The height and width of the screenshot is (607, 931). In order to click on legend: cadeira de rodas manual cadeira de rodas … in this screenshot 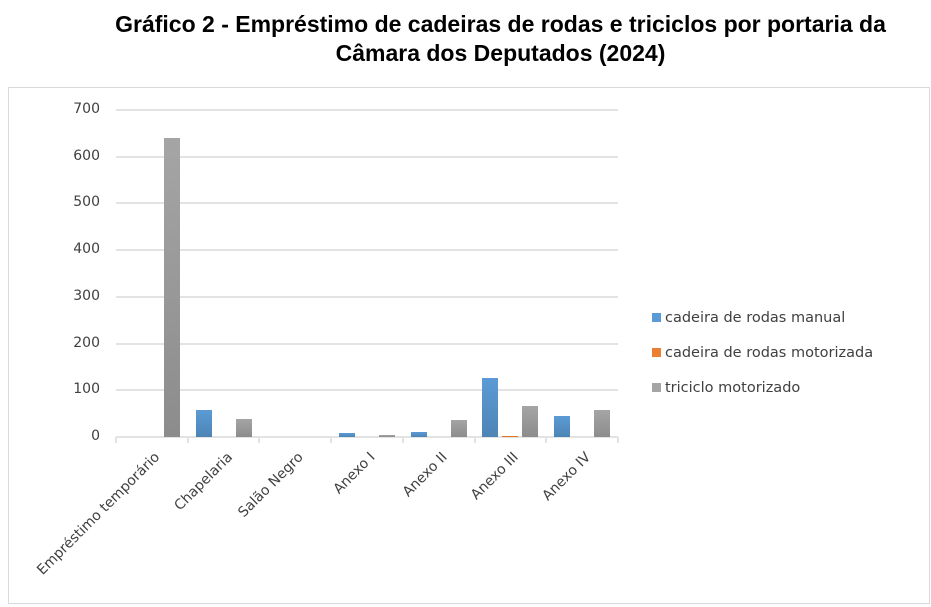, I will do `click(762, 352)`.